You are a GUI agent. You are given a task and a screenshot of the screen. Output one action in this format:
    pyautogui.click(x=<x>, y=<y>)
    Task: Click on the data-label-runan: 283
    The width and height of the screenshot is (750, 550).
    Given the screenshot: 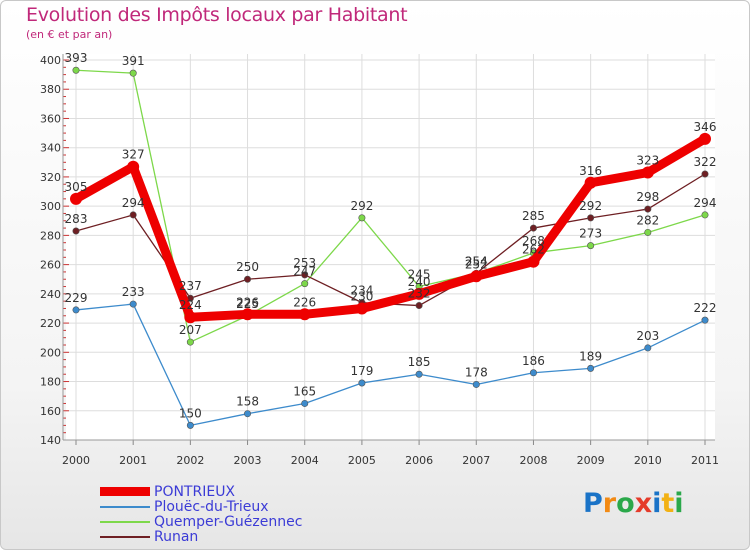 What is the action you would take?
    pyautogui.click(x=76, y=219)
    